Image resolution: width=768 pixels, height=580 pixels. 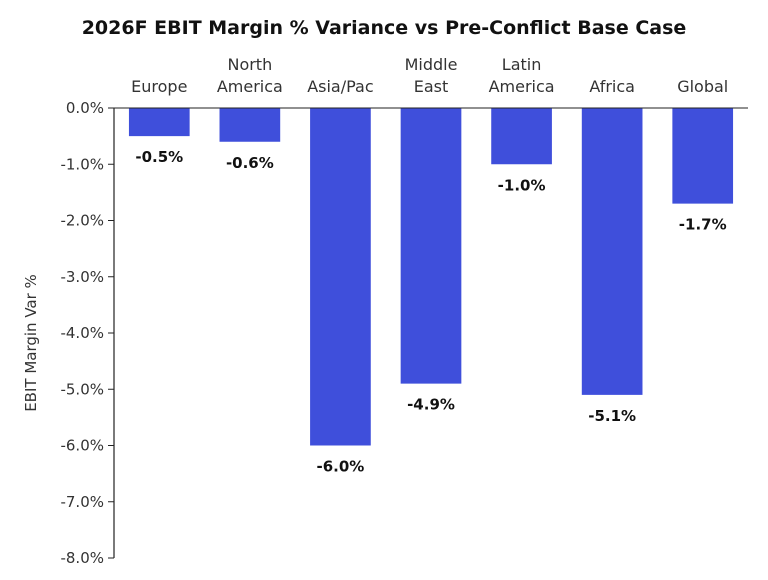 I want to click on data-label: -0.6%, so click(x=250, y=163).